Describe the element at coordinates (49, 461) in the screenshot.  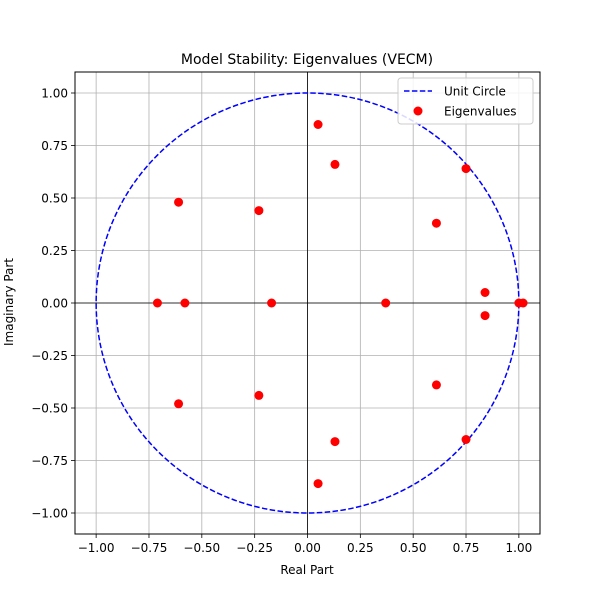
I see `y-tick-label: −0.75` at that location.